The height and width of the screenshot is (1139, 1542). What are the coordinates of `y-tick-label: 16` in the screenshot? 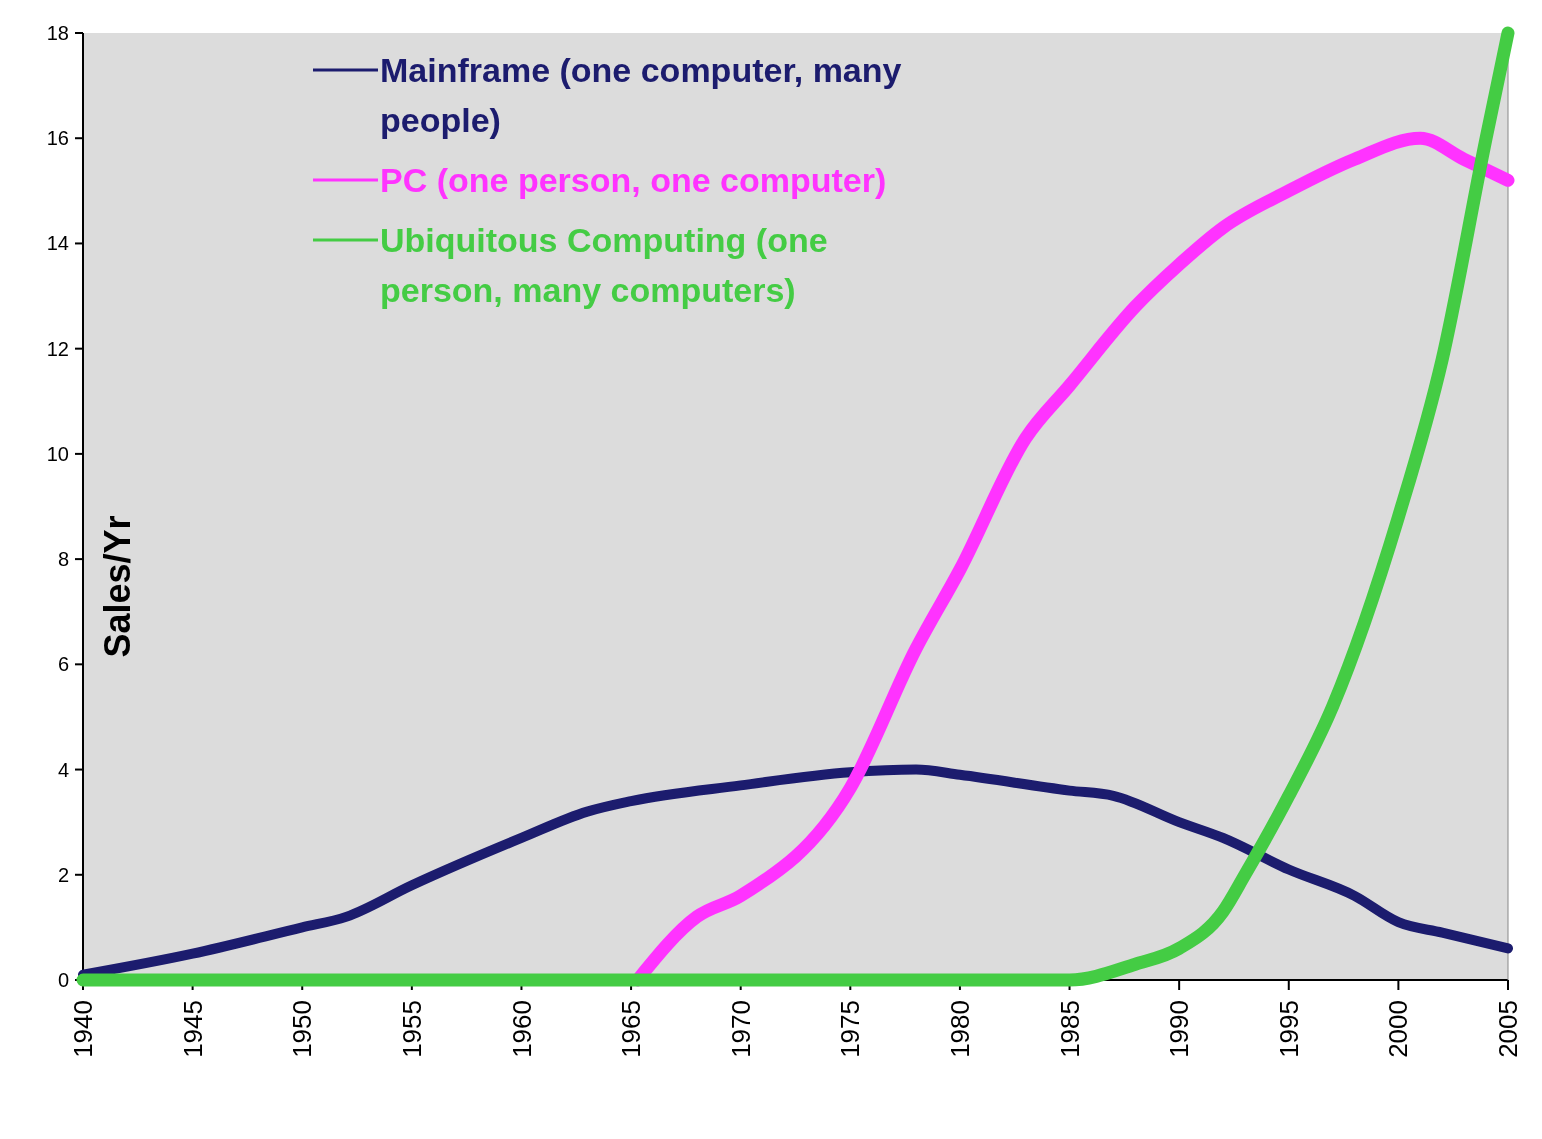 It's located at (57, 138).